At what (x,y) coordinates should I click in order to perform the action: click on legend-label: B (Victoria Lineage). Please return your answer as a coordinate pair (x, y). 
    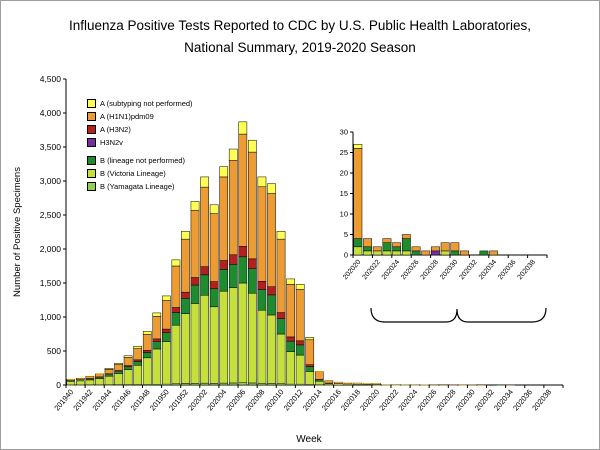
    Looking at the image, I should click on (133, 173).